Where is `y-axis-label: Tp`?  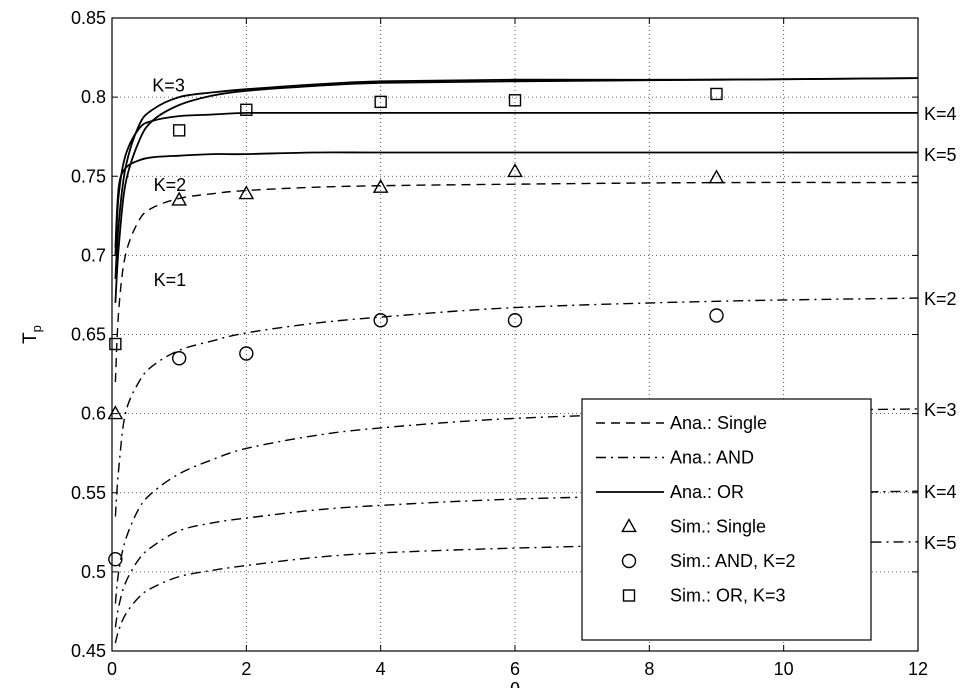 y-axis-label: Tp is located at coordinates (32, 334).